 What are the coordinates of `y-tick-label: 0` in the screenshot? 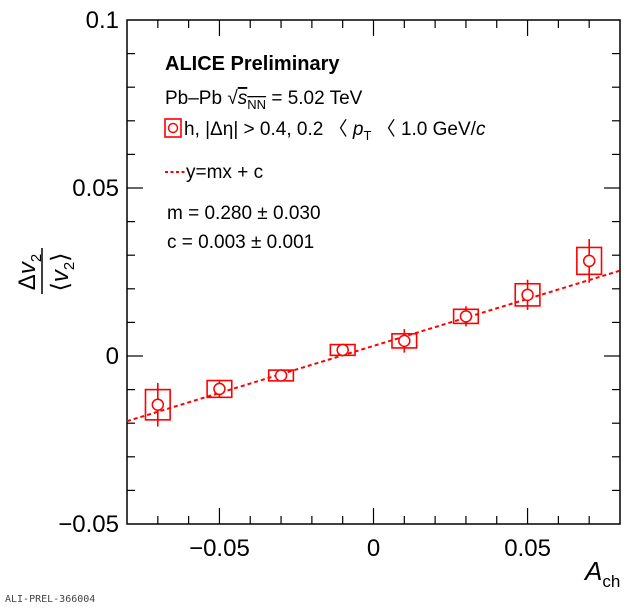 It's located at (112, 356).